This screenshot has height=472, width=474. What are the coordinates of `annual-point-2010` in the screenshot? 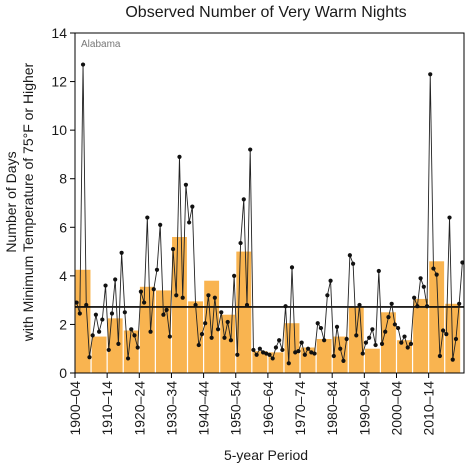 It's located at (430, 74).